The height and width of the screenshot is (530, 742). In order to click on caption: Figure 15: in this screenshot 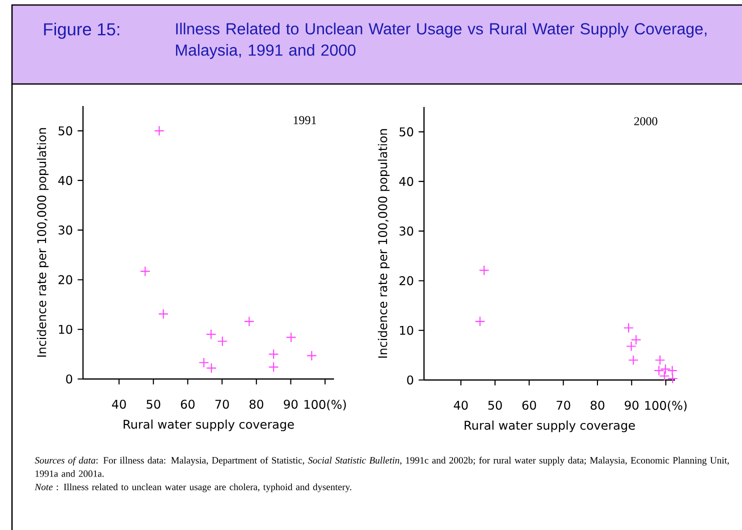, I will do `click(82, 30)`.